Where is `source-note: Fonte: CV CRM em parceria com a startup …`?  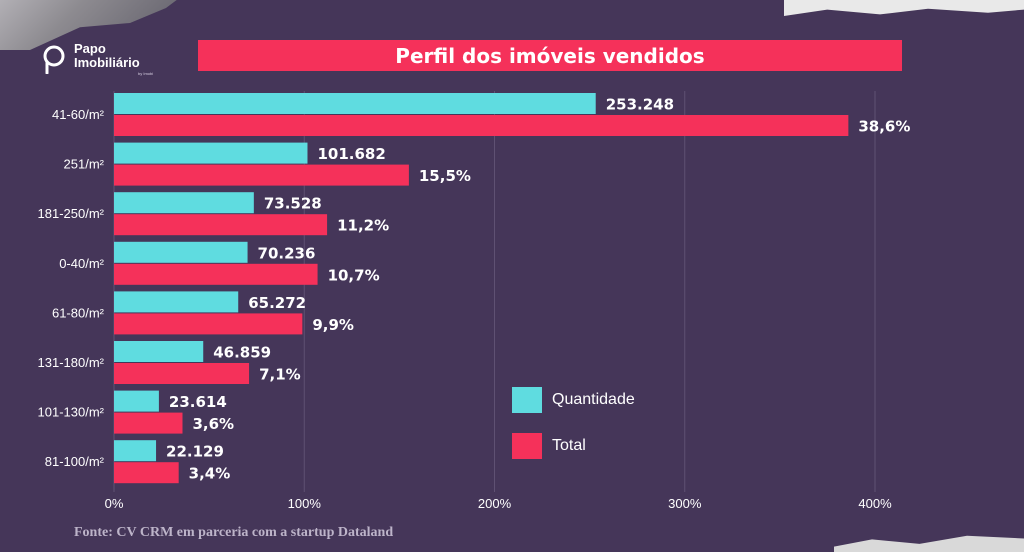
source-note: Fonte: CV CRM em parceria com a startup … is located at coordinates (234, 532).